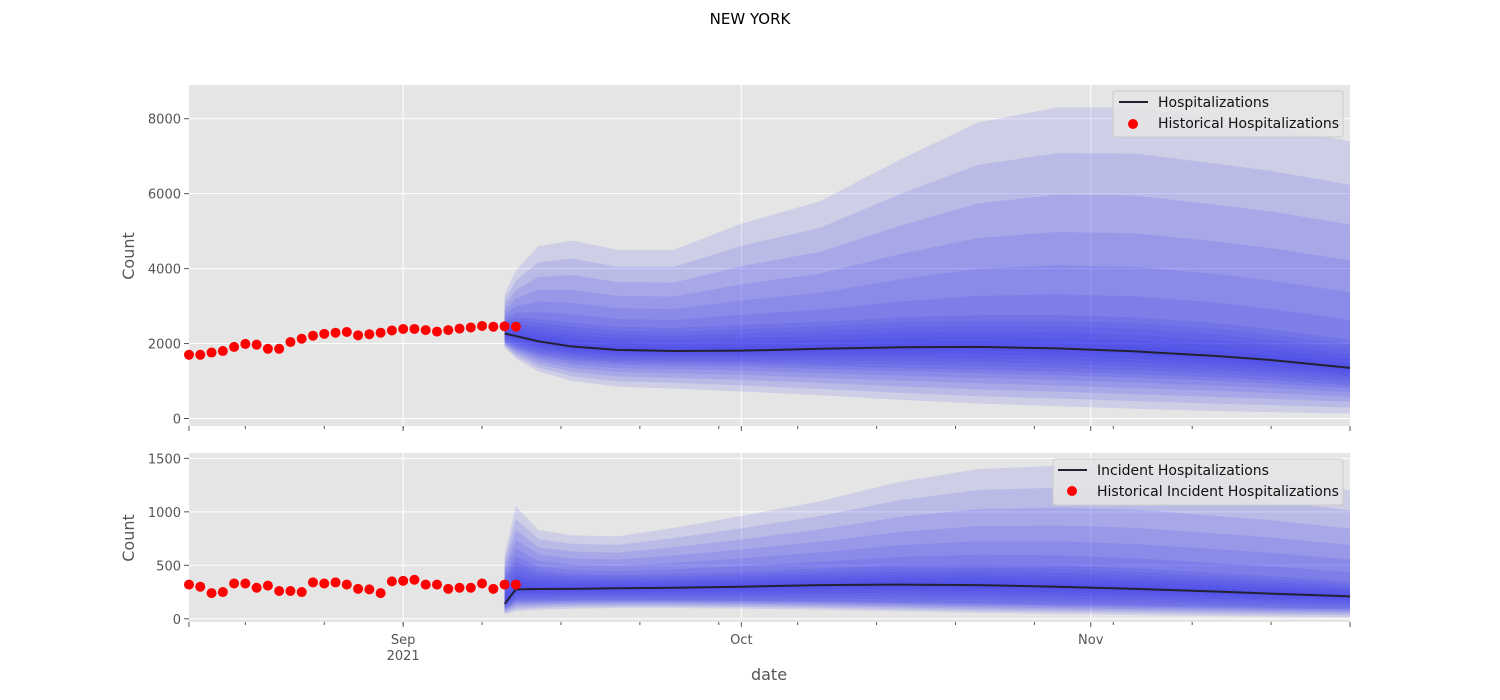 Image resolution: width=1500 pixels, height=700 pixels. I want to click on x-tick-label: Oct, so click(741, 640).